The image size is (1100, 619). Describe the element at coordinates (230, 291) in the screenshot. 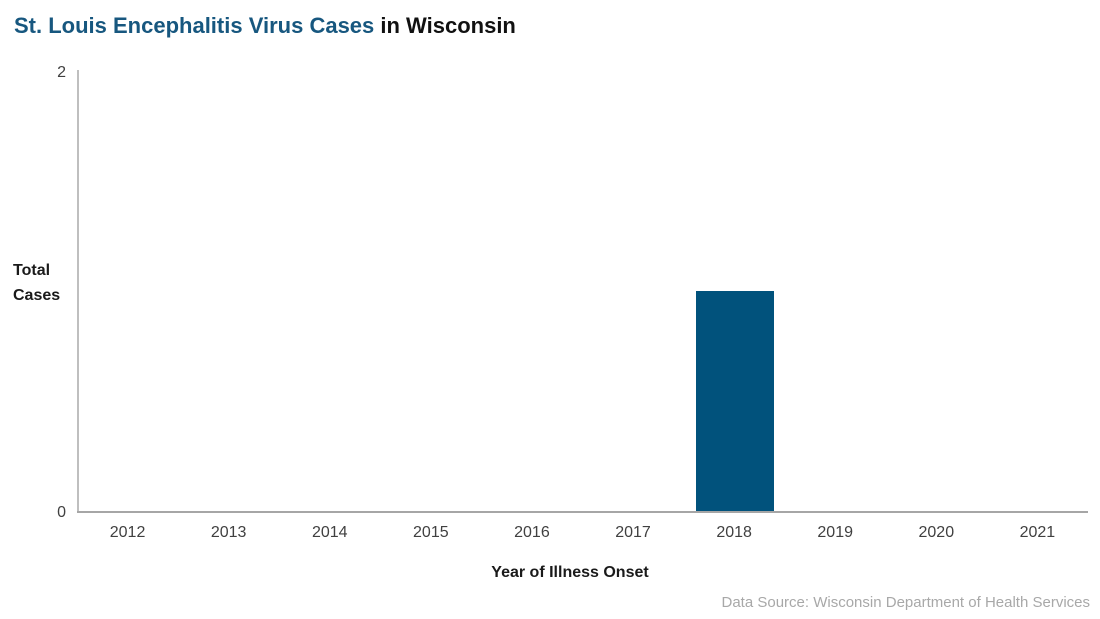

I see `bar-slot-2013` at that location.